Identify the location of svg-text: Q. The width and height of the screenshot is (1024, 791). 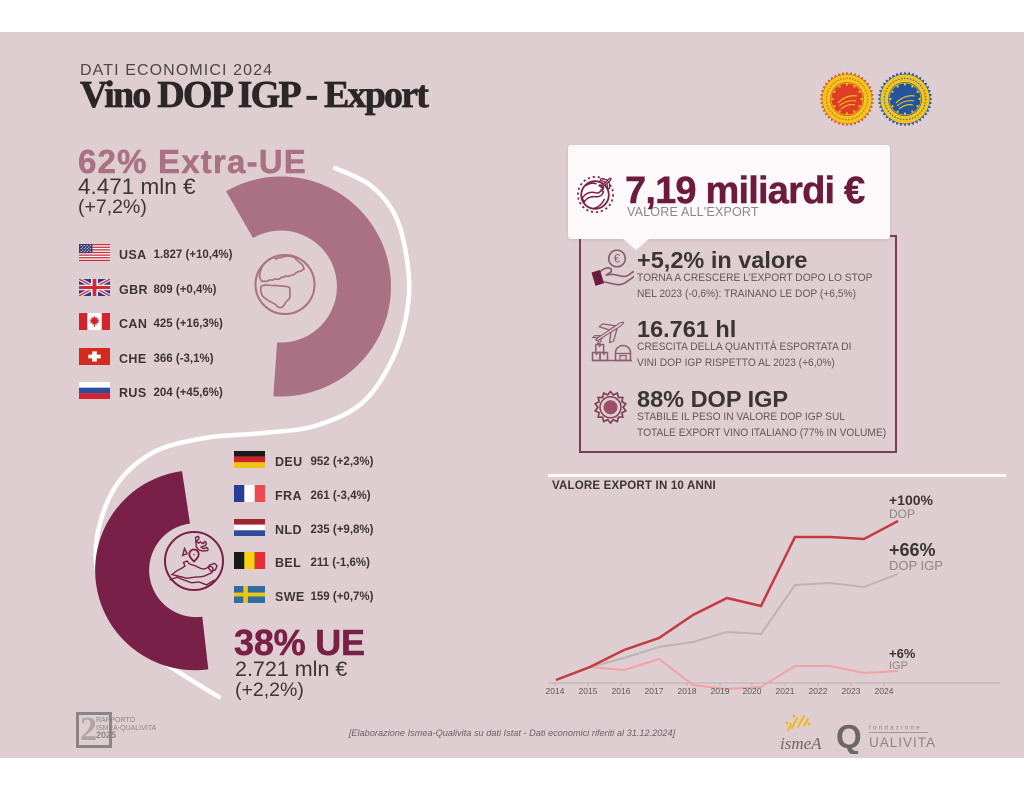
(849, 736).